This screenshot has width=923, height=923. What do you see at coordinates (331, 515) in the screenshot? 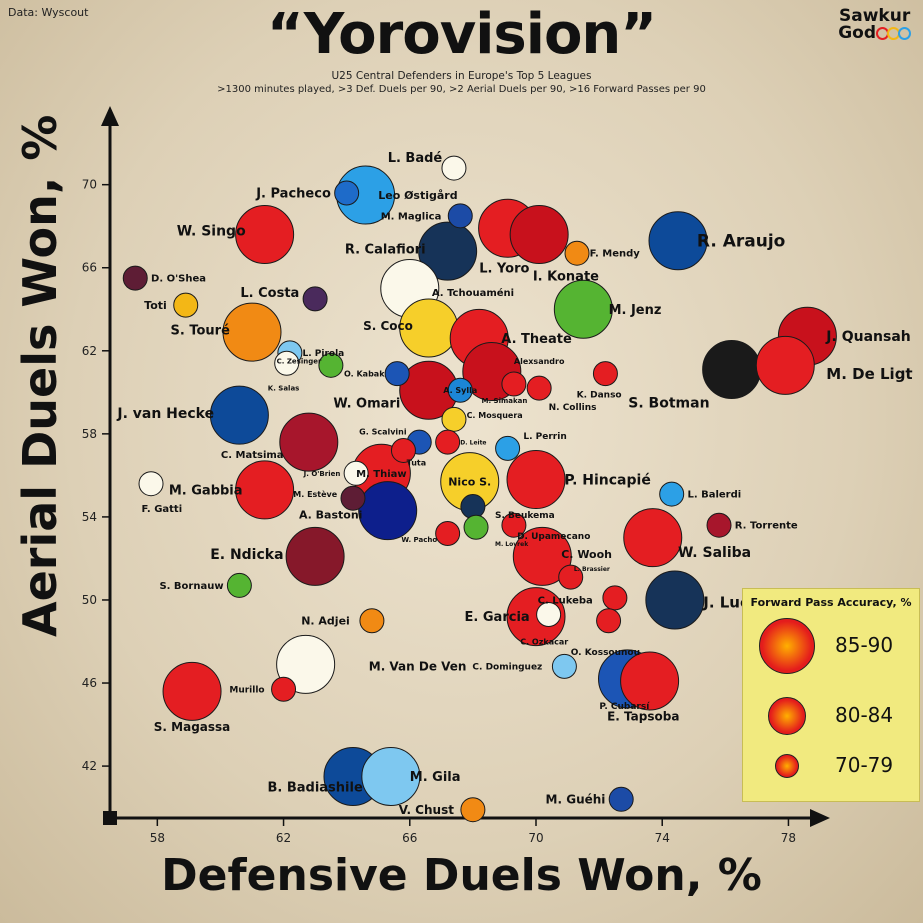
I see `player-label: A. Bastoni` at bounding box center [331, 515].